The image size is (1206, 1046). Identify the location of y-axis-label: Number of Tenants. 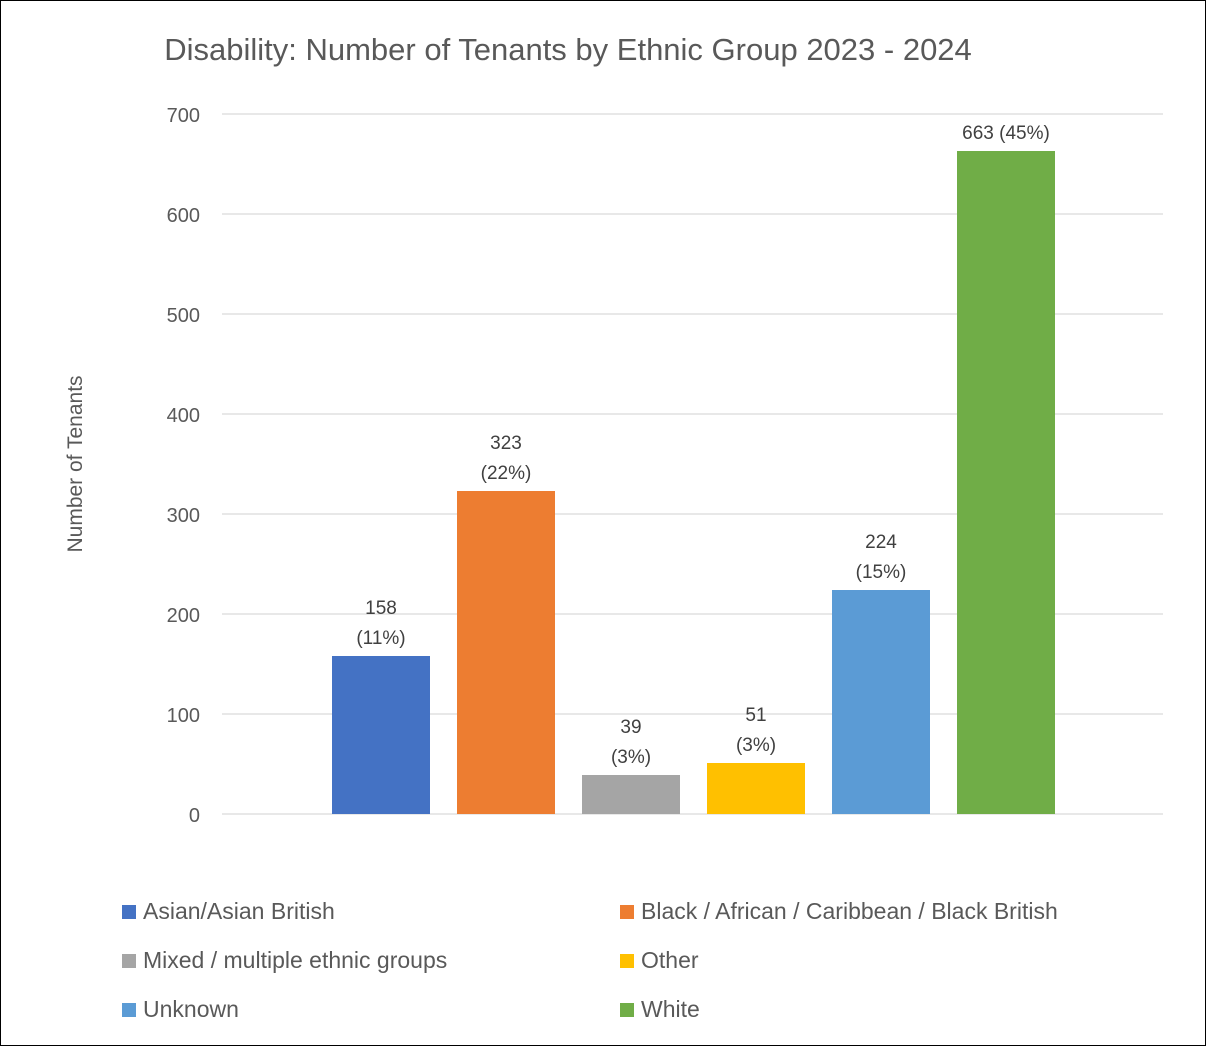
(75, 463).